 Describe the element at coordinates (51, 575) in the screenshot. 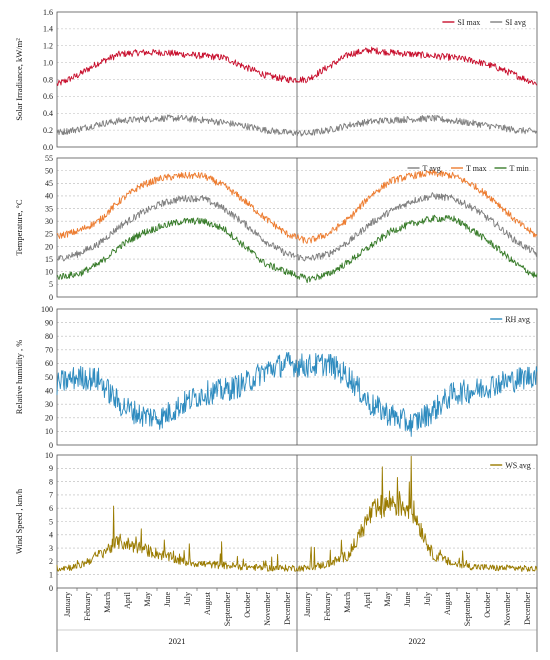

I see `y-tick-label: 1` at that location.